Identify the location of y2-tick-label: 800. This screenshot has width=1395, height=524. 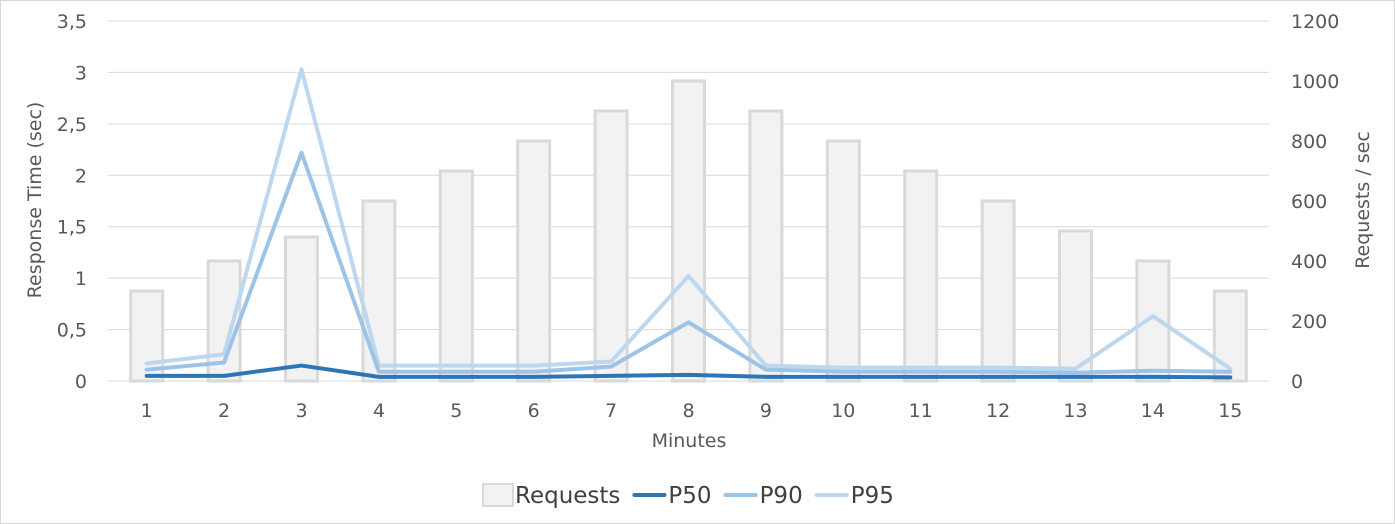
(1309, 142).